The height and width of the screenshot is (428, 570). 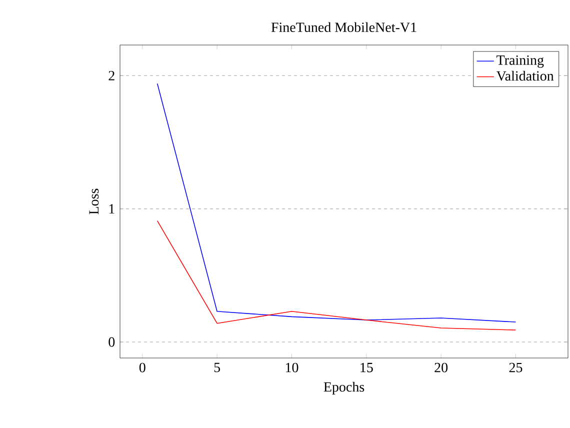 What do you see at coordinates (111, 209) in the screenshot?
I see `y-tick-label: 1` at bounding box center [111, 209].